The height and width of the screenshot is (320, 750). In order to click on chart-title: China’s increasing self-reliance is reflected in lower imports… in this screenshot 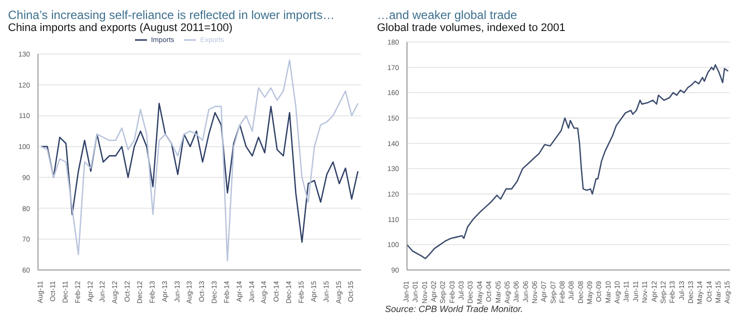, I will do `click(172, 15)`.